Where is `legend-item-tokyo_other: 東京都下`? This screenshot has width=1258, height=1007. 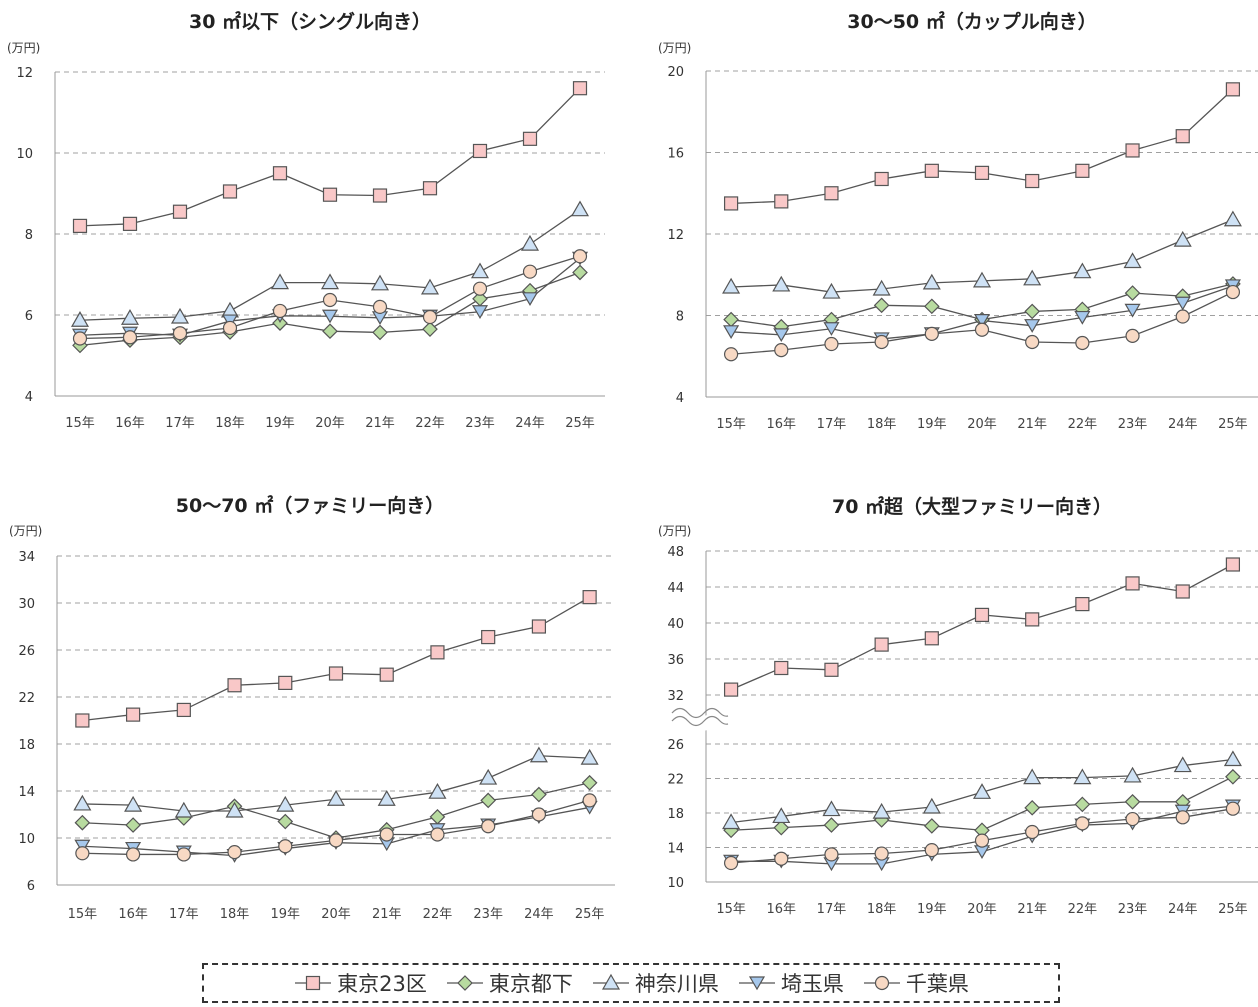
legend-item-tokyo_other: 東京都下 is located at coordinates (509, 983).